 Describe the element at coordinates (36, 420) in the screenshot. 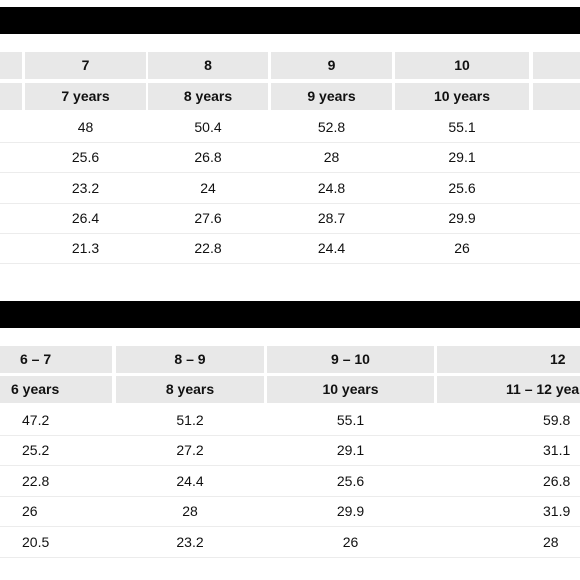

I see `table2-cell: 47.2` at that location.